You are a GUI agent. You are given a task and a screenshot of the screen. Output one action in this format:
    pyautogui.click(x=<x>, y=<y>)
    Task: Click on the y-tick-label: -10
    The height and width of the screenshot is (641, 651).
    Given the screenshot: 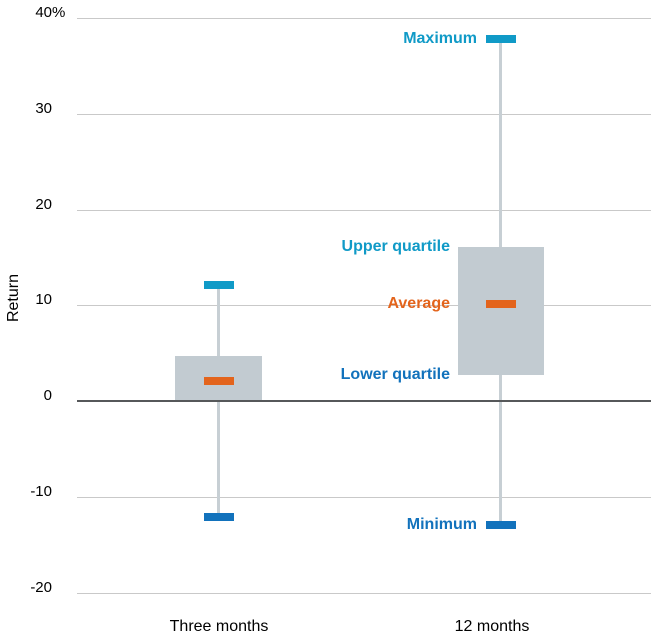 What is the action you would take?
    pyautogui.click(x=41, y=491)
    